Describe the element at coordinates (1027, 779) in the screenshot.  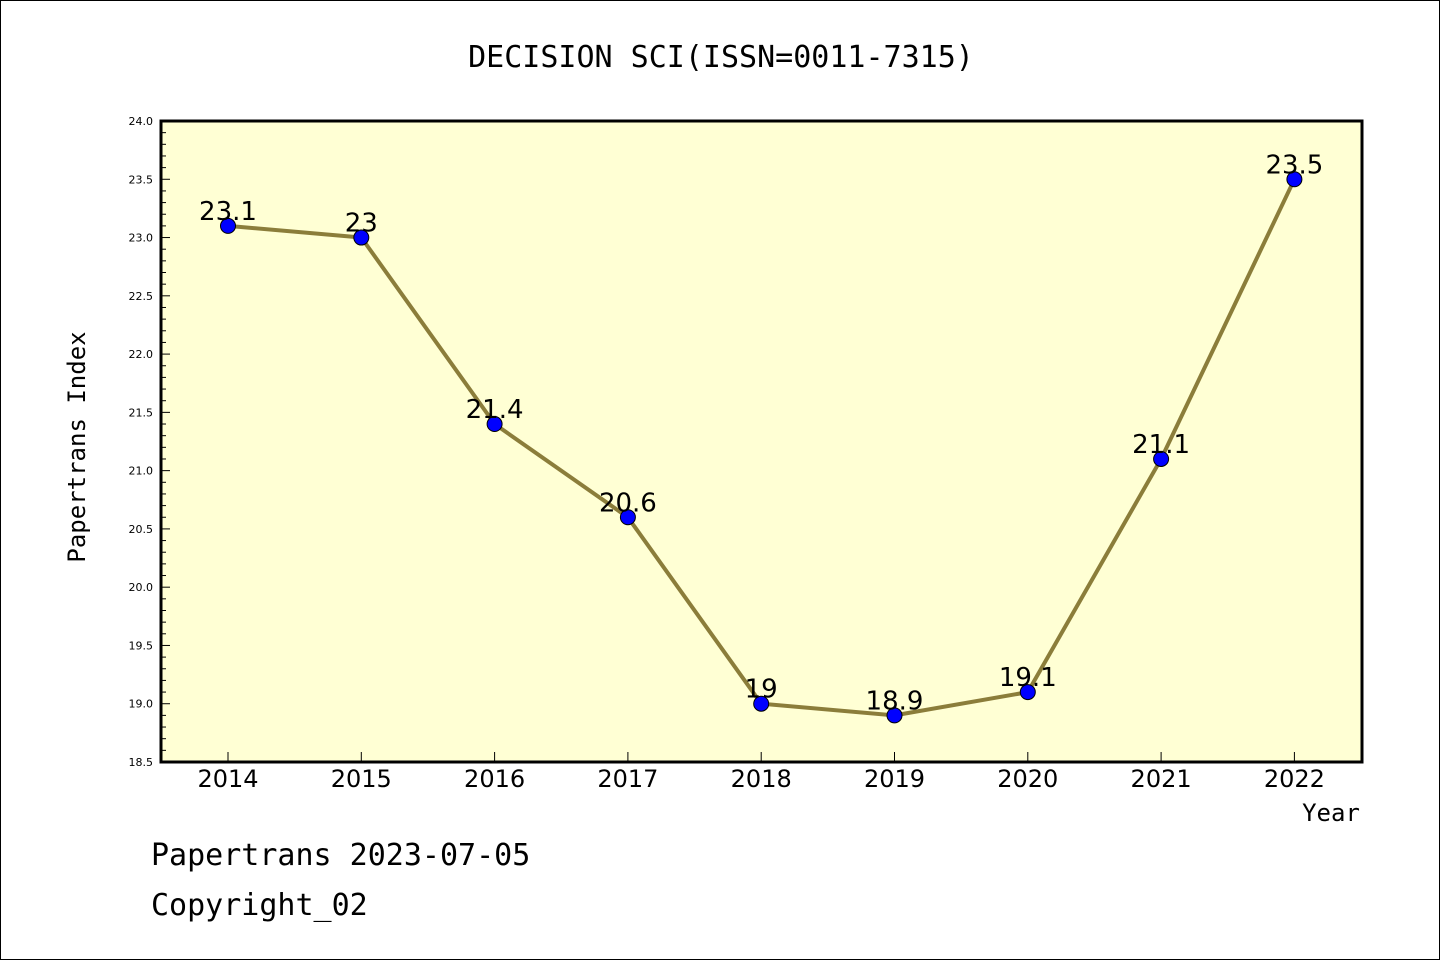
I see `x-tick-label: 2020` at that location.